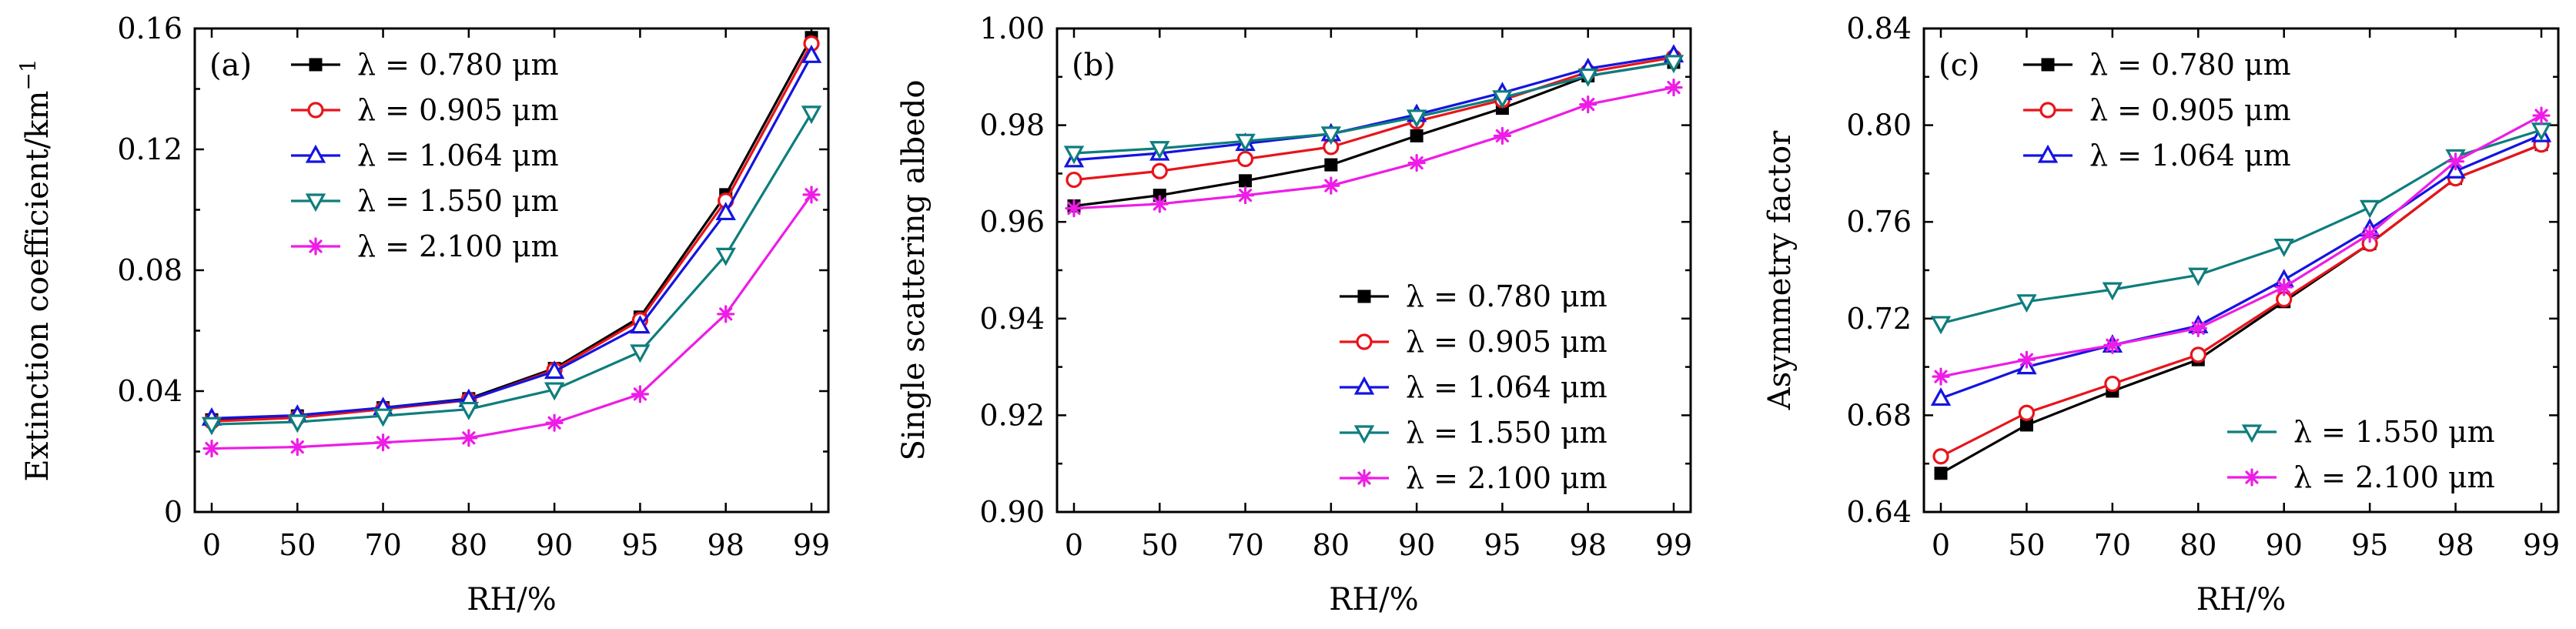  I want to click on y-axis-title-group: Asymmetry factor, so click(1780, 270).